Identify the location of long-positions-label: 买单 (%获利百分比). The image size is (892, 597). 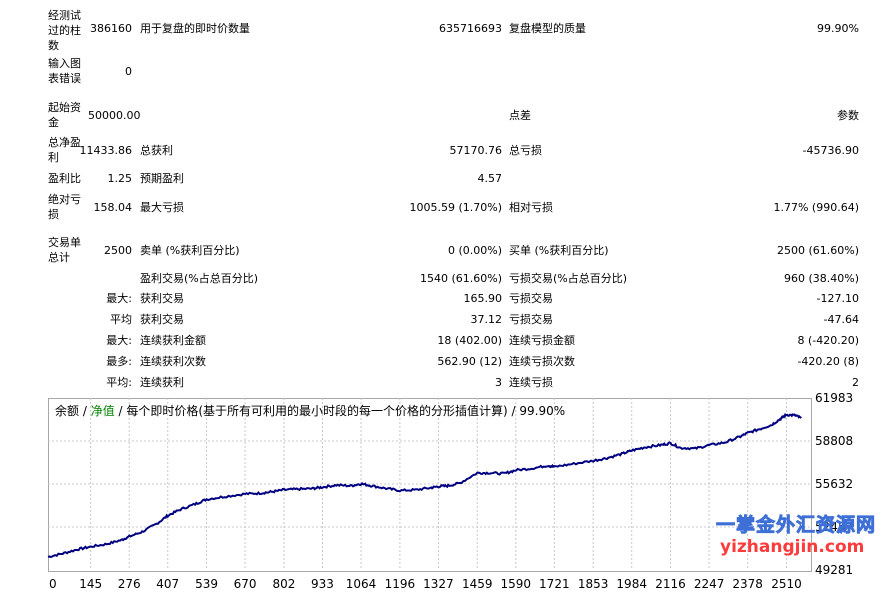
(559, 250).